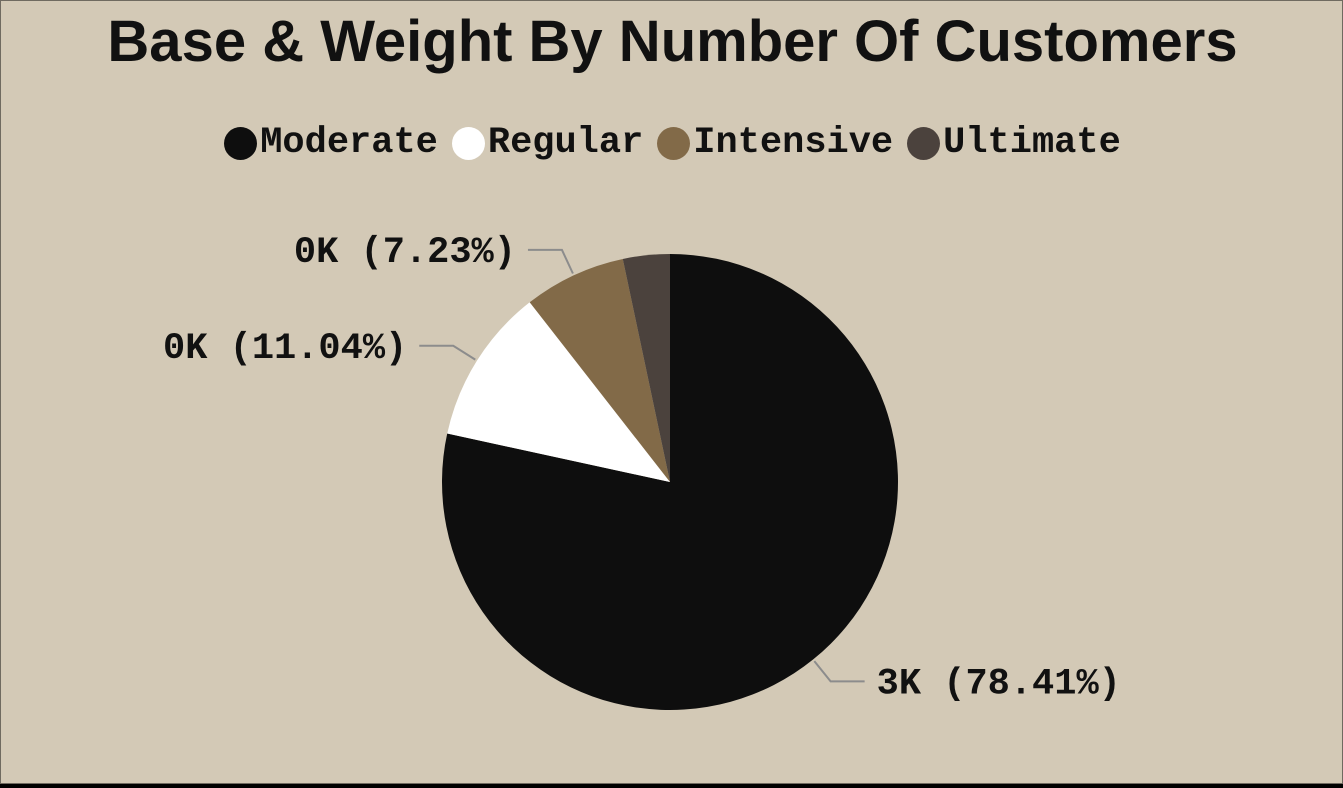  Describe the element at coordinates (1032, 143) in the screenshot. I see `legend-label-ultimate: Ultimate` at that location.